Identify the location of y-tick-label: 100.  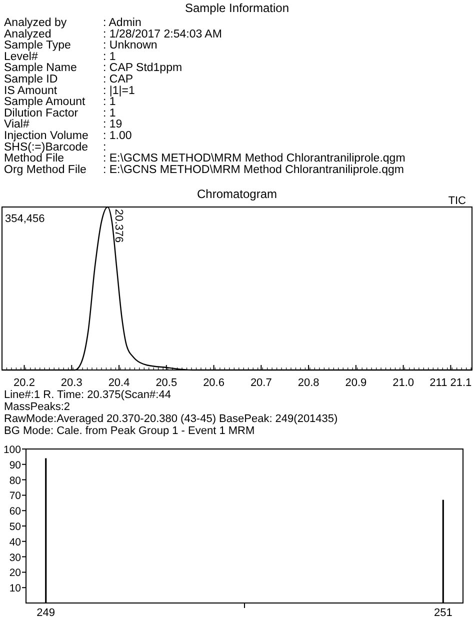
(12, 450).